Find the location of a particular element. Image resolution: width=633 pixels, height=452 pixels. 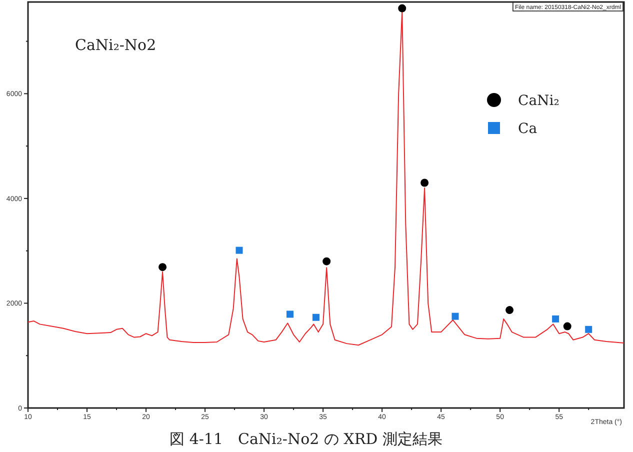

annotation: CaNi₂-No2 is located at coordinates (115, 45).